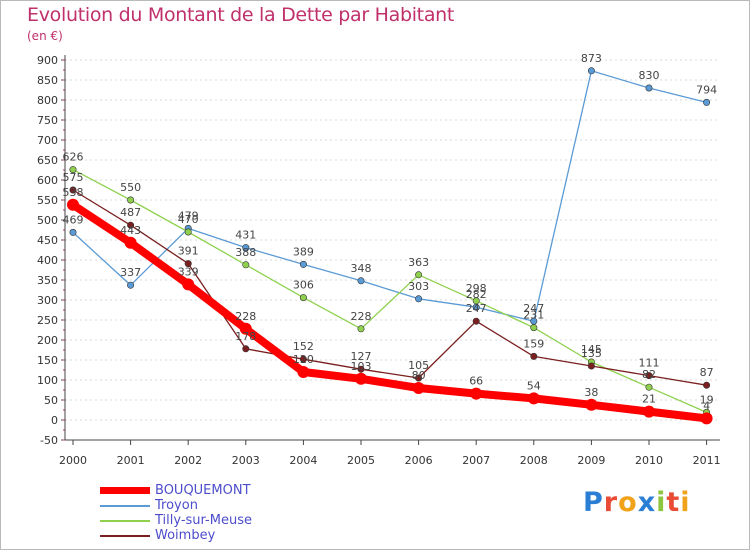 This screenshot has height=550, width=750. I want to click on x-tick-label: 2008, so click(534, 460).